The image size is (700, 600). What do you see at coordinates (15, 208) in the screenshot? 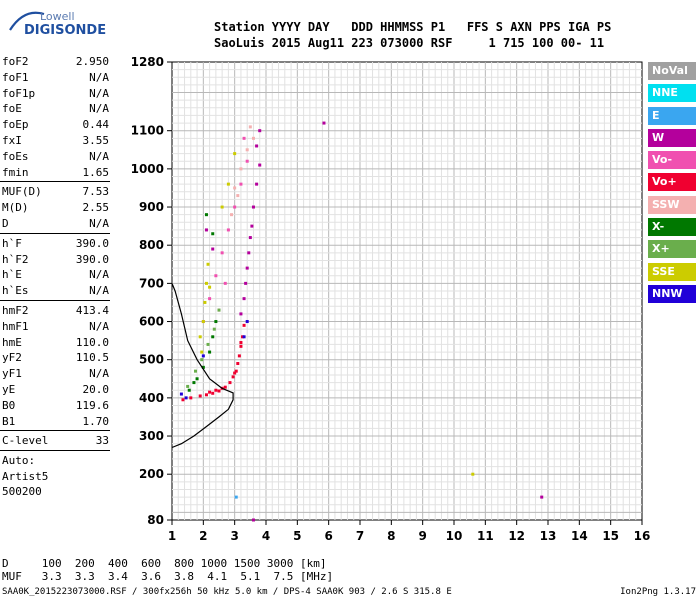
I see `param-label: M(D)` at bounding box center [15, 208].